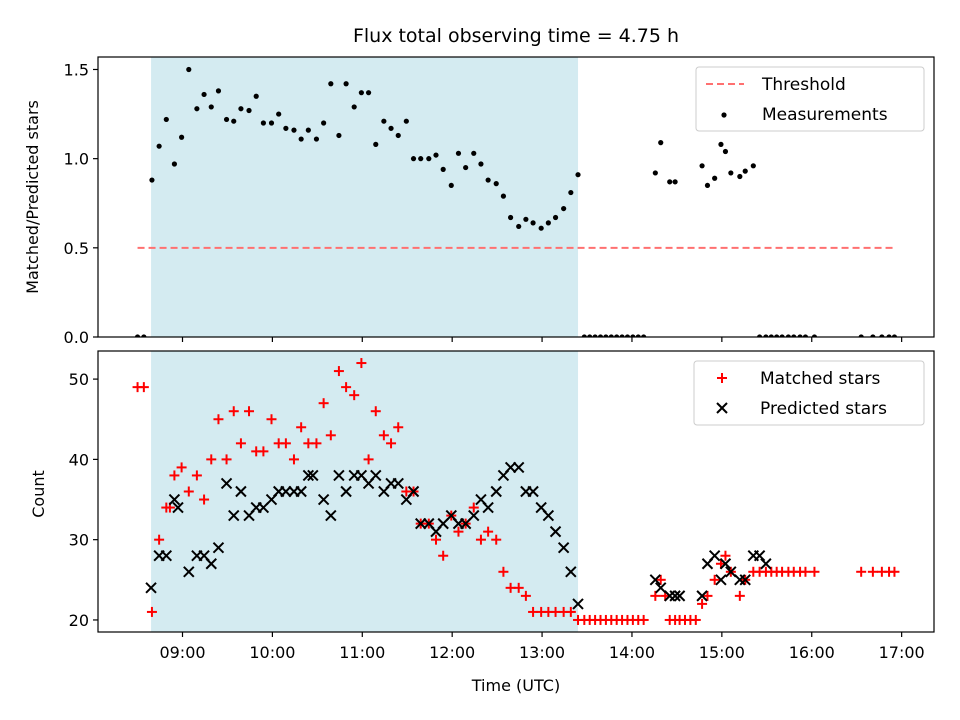 This screenshot has height=720, width=960. Describe the element at coordinates (182, 652) in the screenshot. I see `x-tick-label: 09:00` at that location.